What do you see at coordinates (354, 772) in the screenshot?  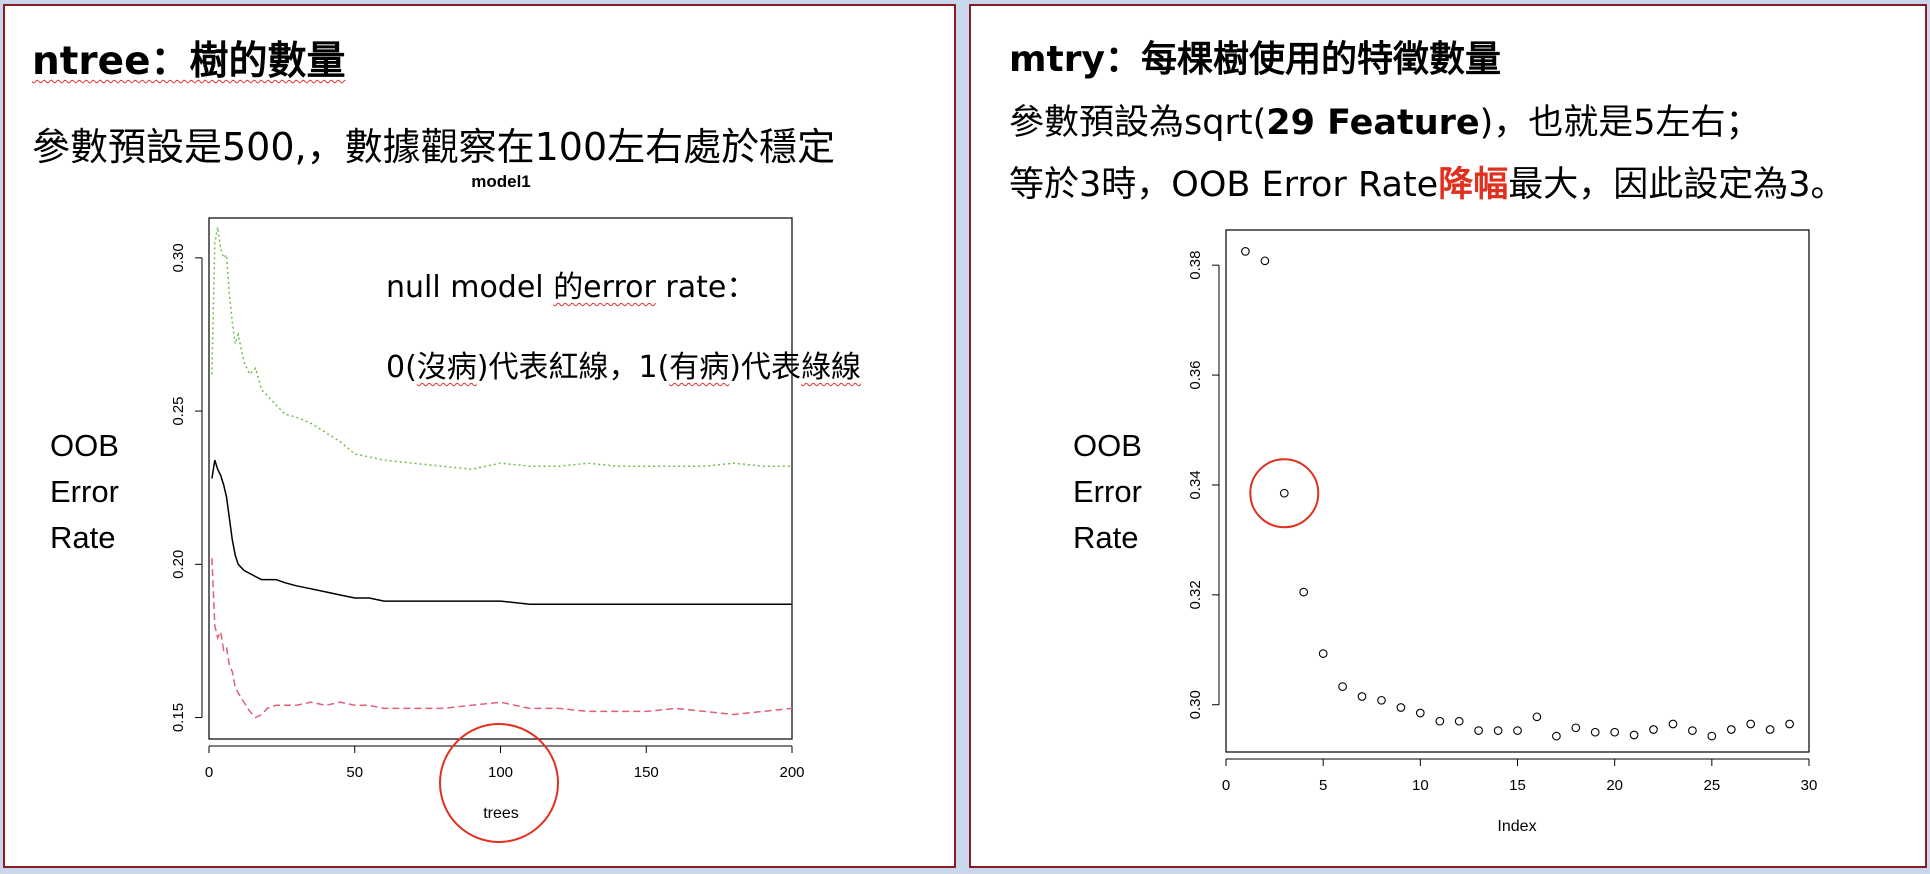 I see `ntree-x-tick-label: 50` at bounding box center [354, 772].